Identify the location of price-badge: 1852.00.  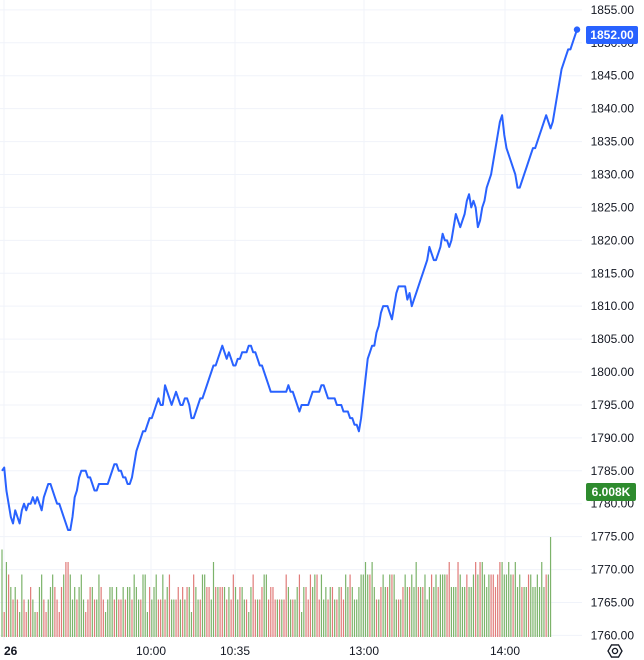
(612, 35).